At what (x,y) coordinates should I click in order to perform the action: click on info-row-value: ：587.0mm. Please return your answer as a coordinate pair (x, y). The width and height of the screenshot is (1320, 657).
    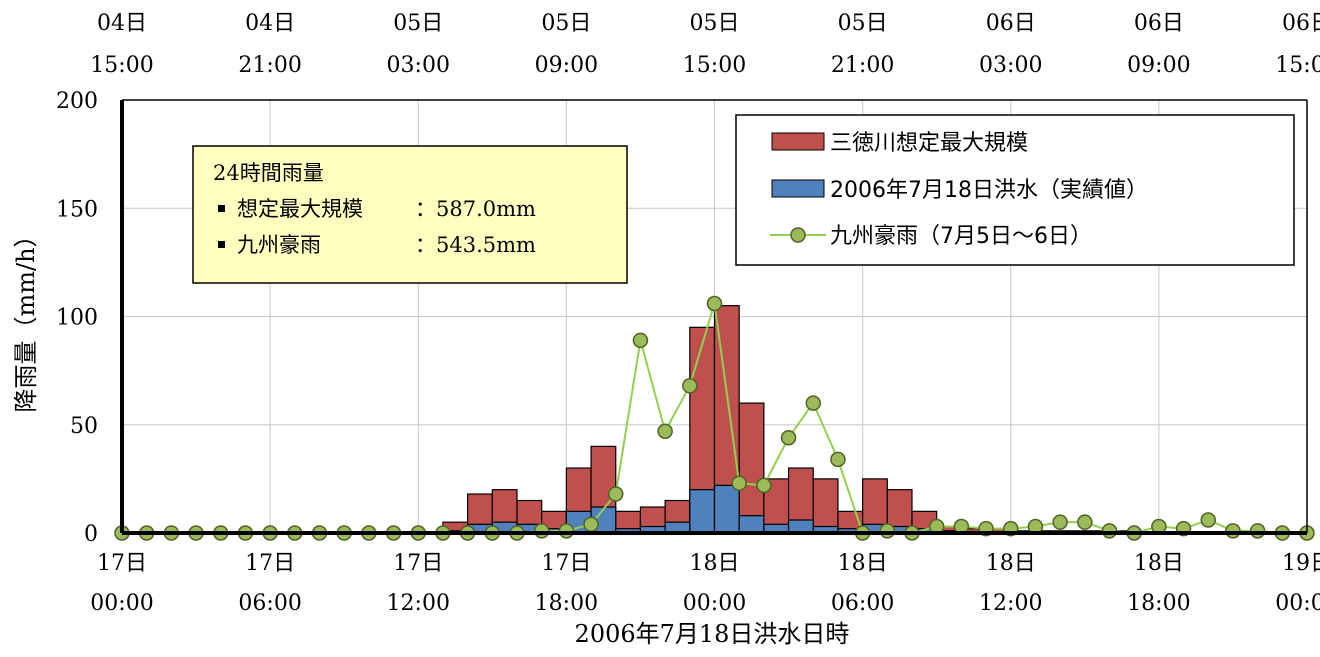
    Looking at the image, I should click on (475, 209).